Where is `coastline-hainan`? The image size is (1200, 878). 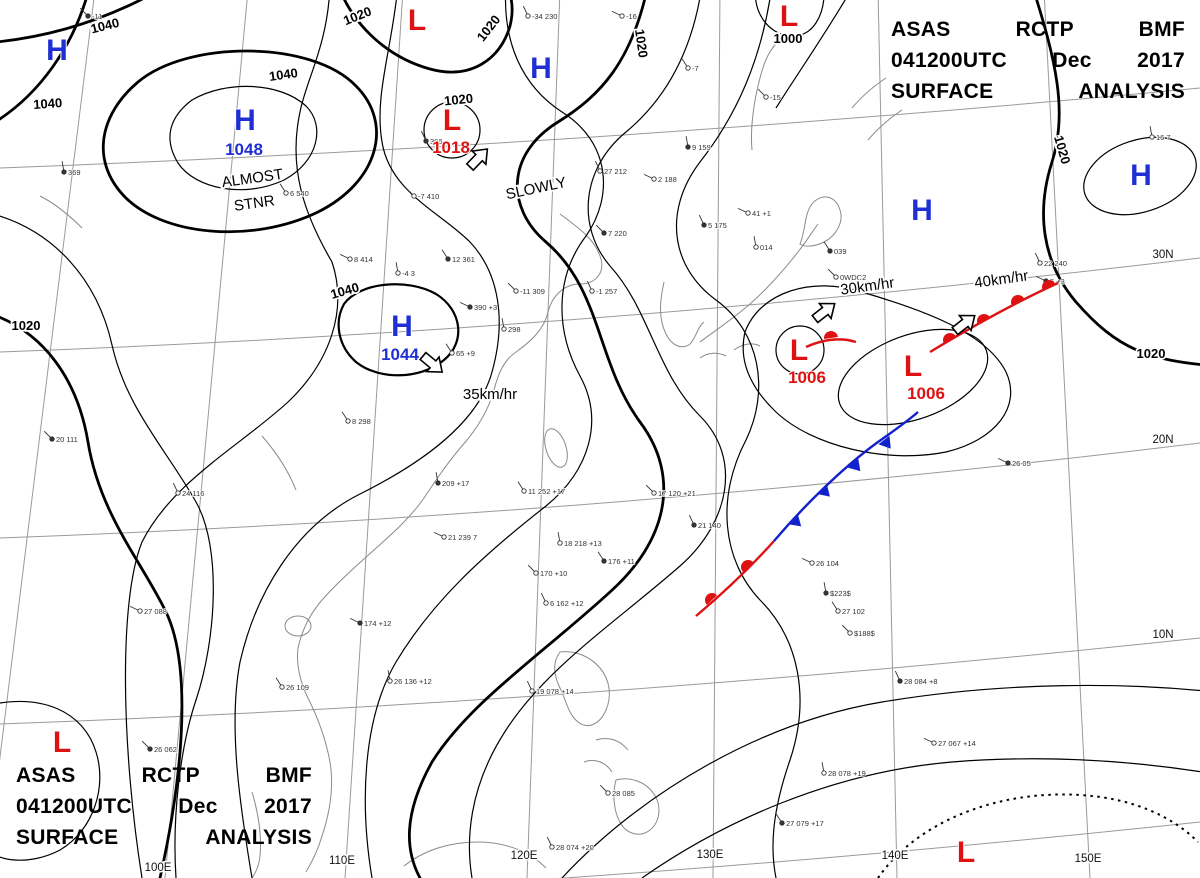
coastline-hainan is located at coordinates (298, 626).